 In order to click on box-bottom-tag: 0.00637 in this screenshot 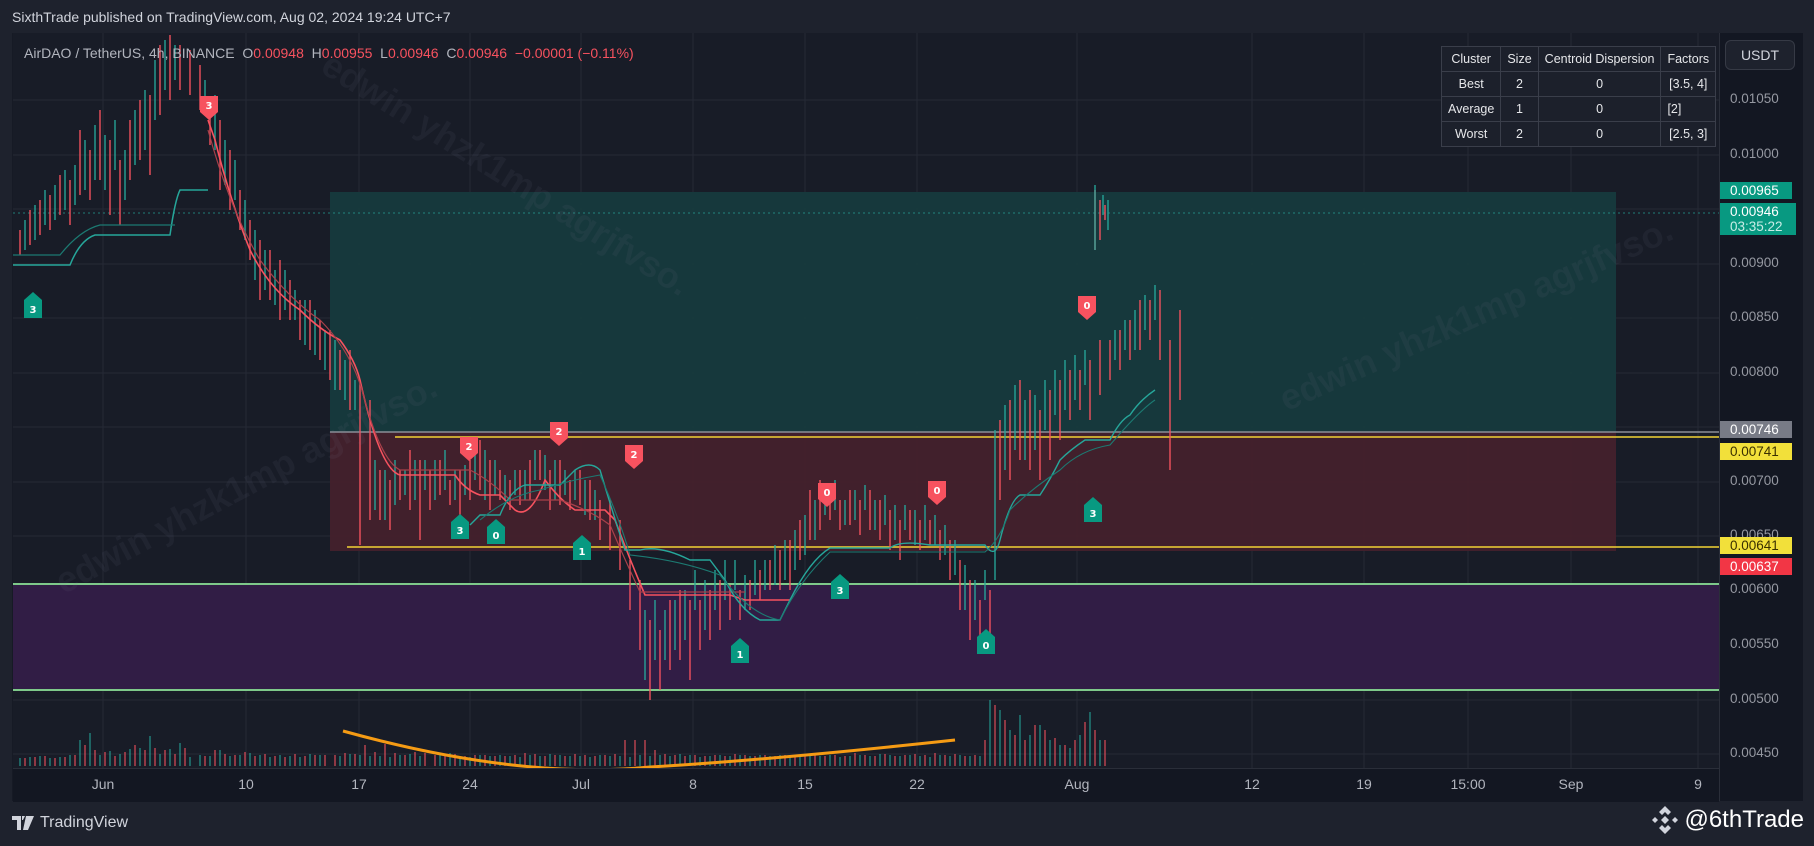, I will do `click(1756, 566)`.